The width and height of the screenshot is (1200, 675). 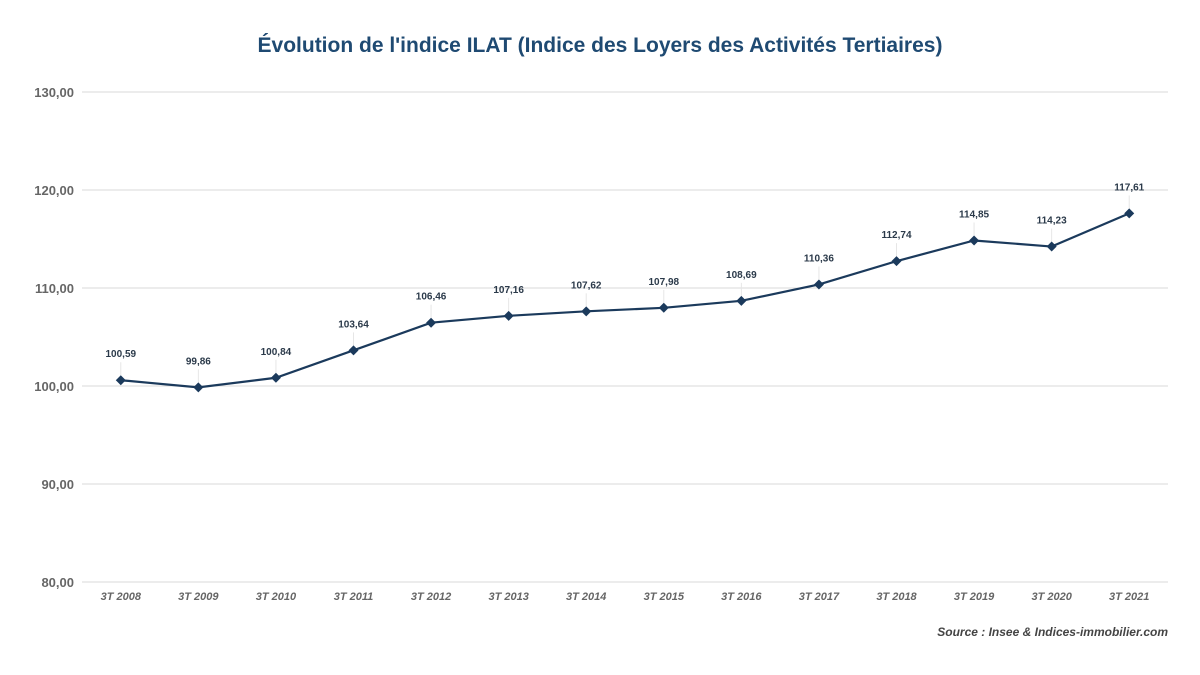 What do you see at coordinates (664, 597) in the screenshot?
I see `x-tick-label: 3T 2015` at bounding box center [664, 597].